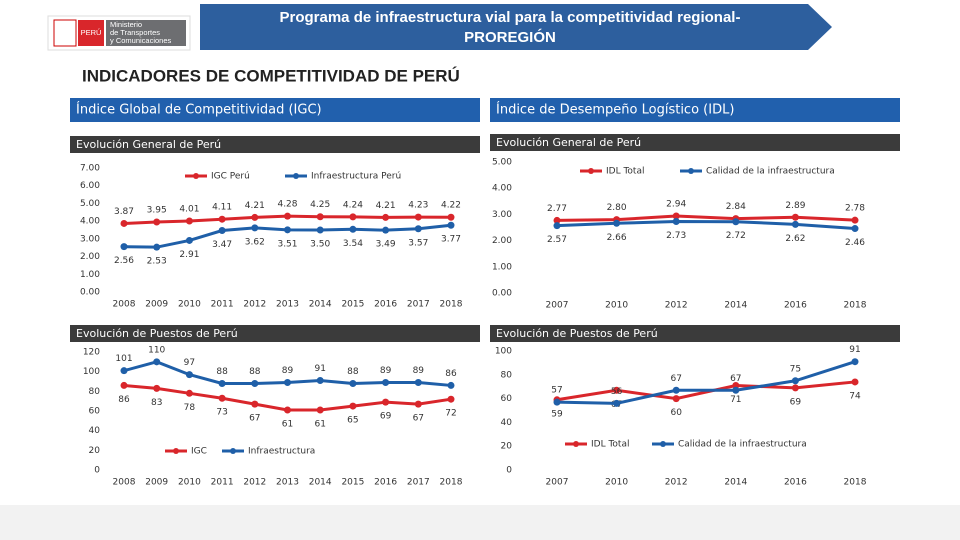 This screenshot has width=960, height=540. I want to click on data-label: 2.46, so click(855, 243).